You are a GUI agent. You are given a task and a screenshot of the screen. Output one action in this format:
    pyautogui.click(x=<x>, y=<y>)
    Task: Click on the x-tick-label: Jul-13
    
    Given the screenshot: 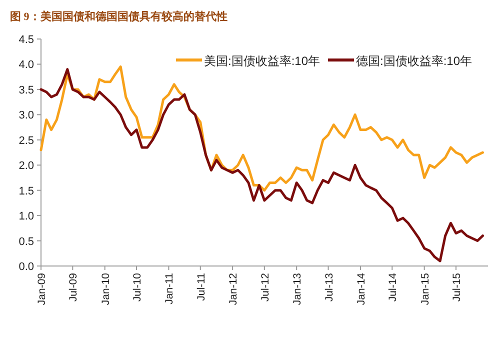 What is the action you would take?
    pyautogui.click(x=329, y=287)
    